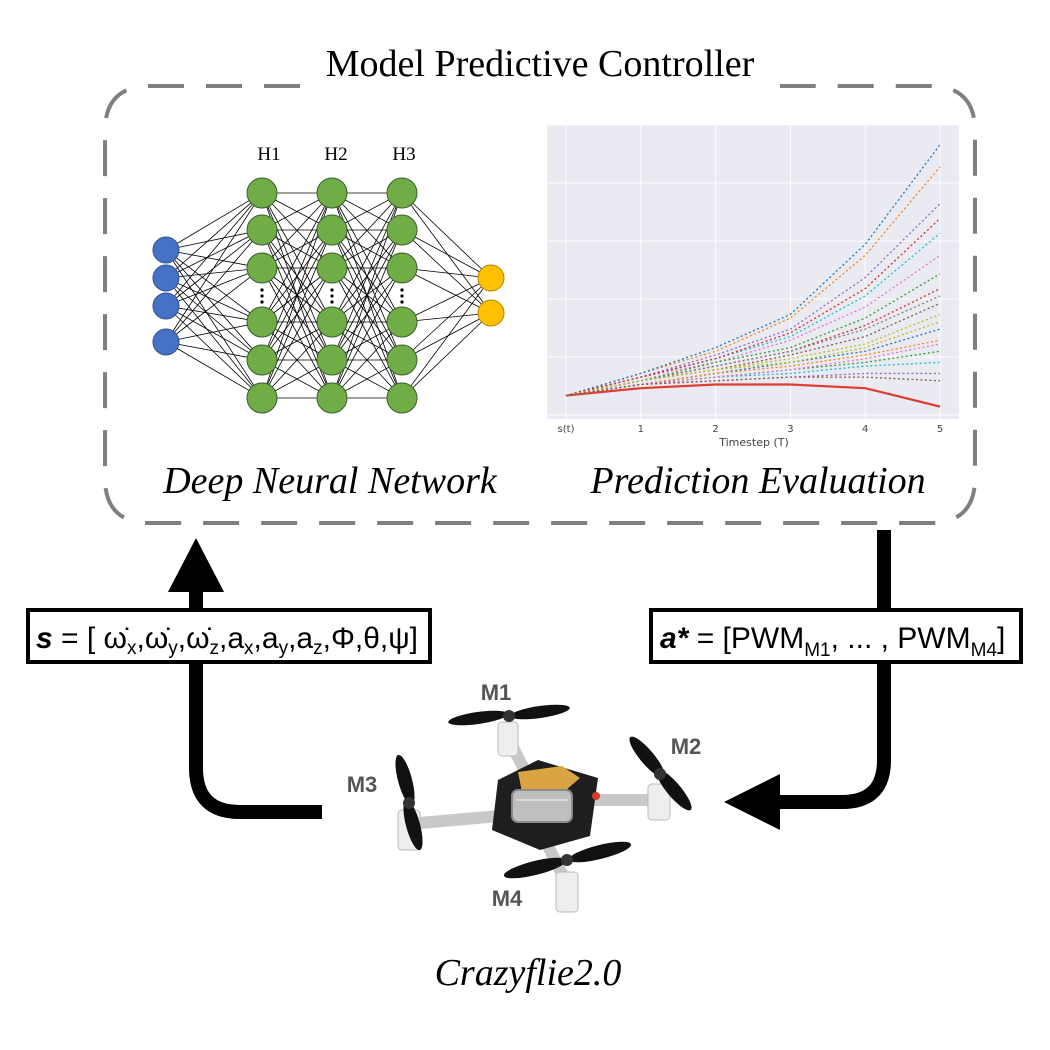 The width and height of the screenshot is (1050, 1050). What do you see at coordinates (715, 429) in the screenshot?
I see `chart-x-tick-label: 2` at bounding box center [715, 429].